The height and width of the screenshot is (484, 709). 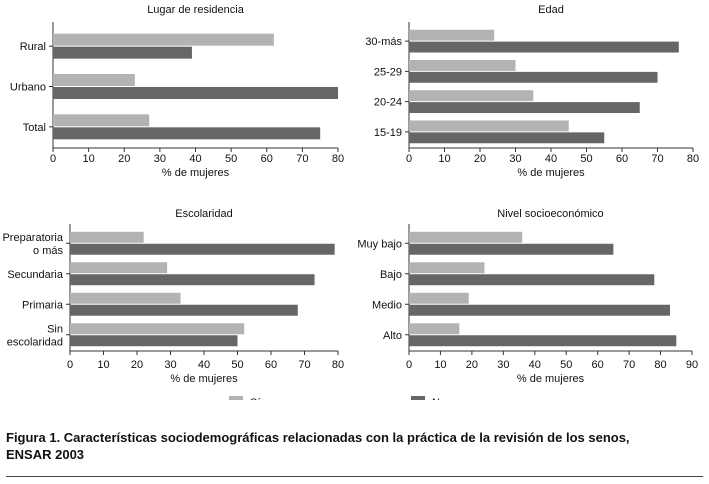 I want to click on chart-title: Nivel socioeconómico, so click(x=550, y=214).